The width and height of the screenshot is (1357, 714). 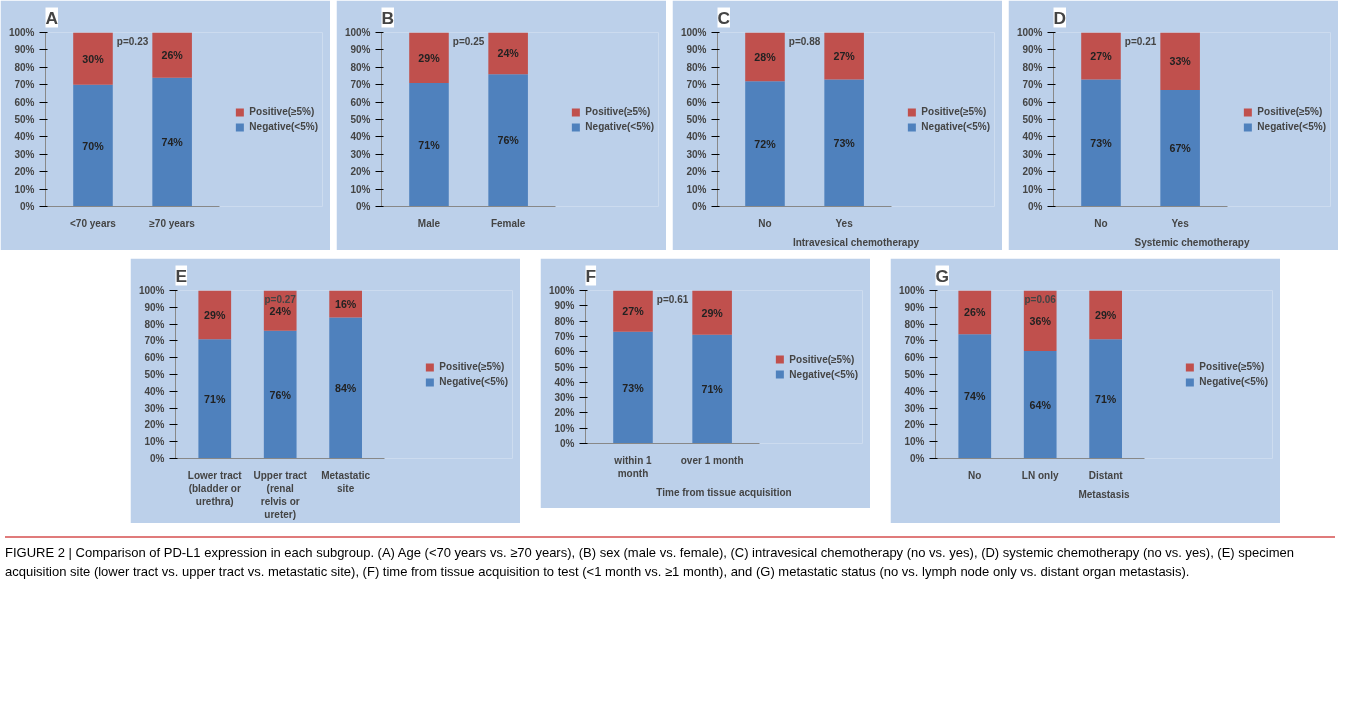 I want to click on chart-title: F, so click(x=591, y=275).